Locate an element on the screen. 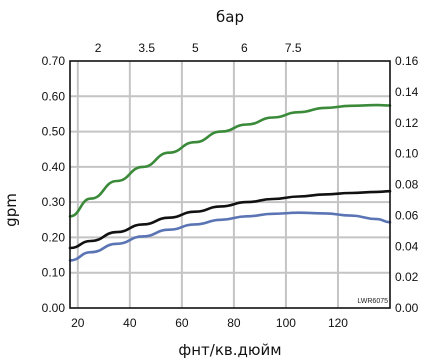 This screenshot has height=361, width=429. right-tick-label: 0.14 is located at coordinates (407, 92).